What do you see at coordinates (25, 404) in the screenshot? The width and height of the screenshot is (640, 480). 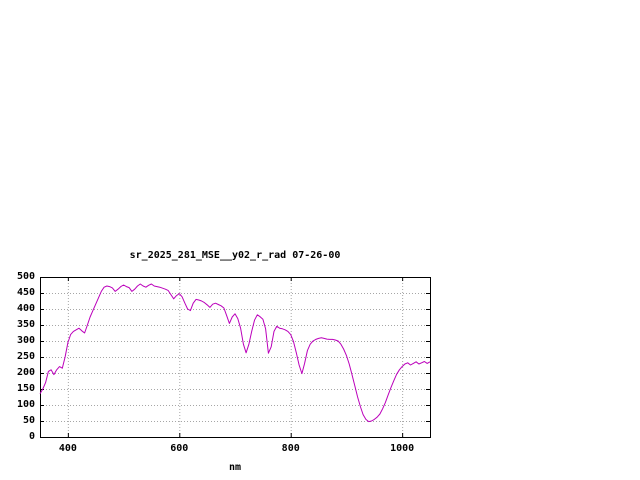 I see `y-tick-label: 100` at bounding box center [25, 404].